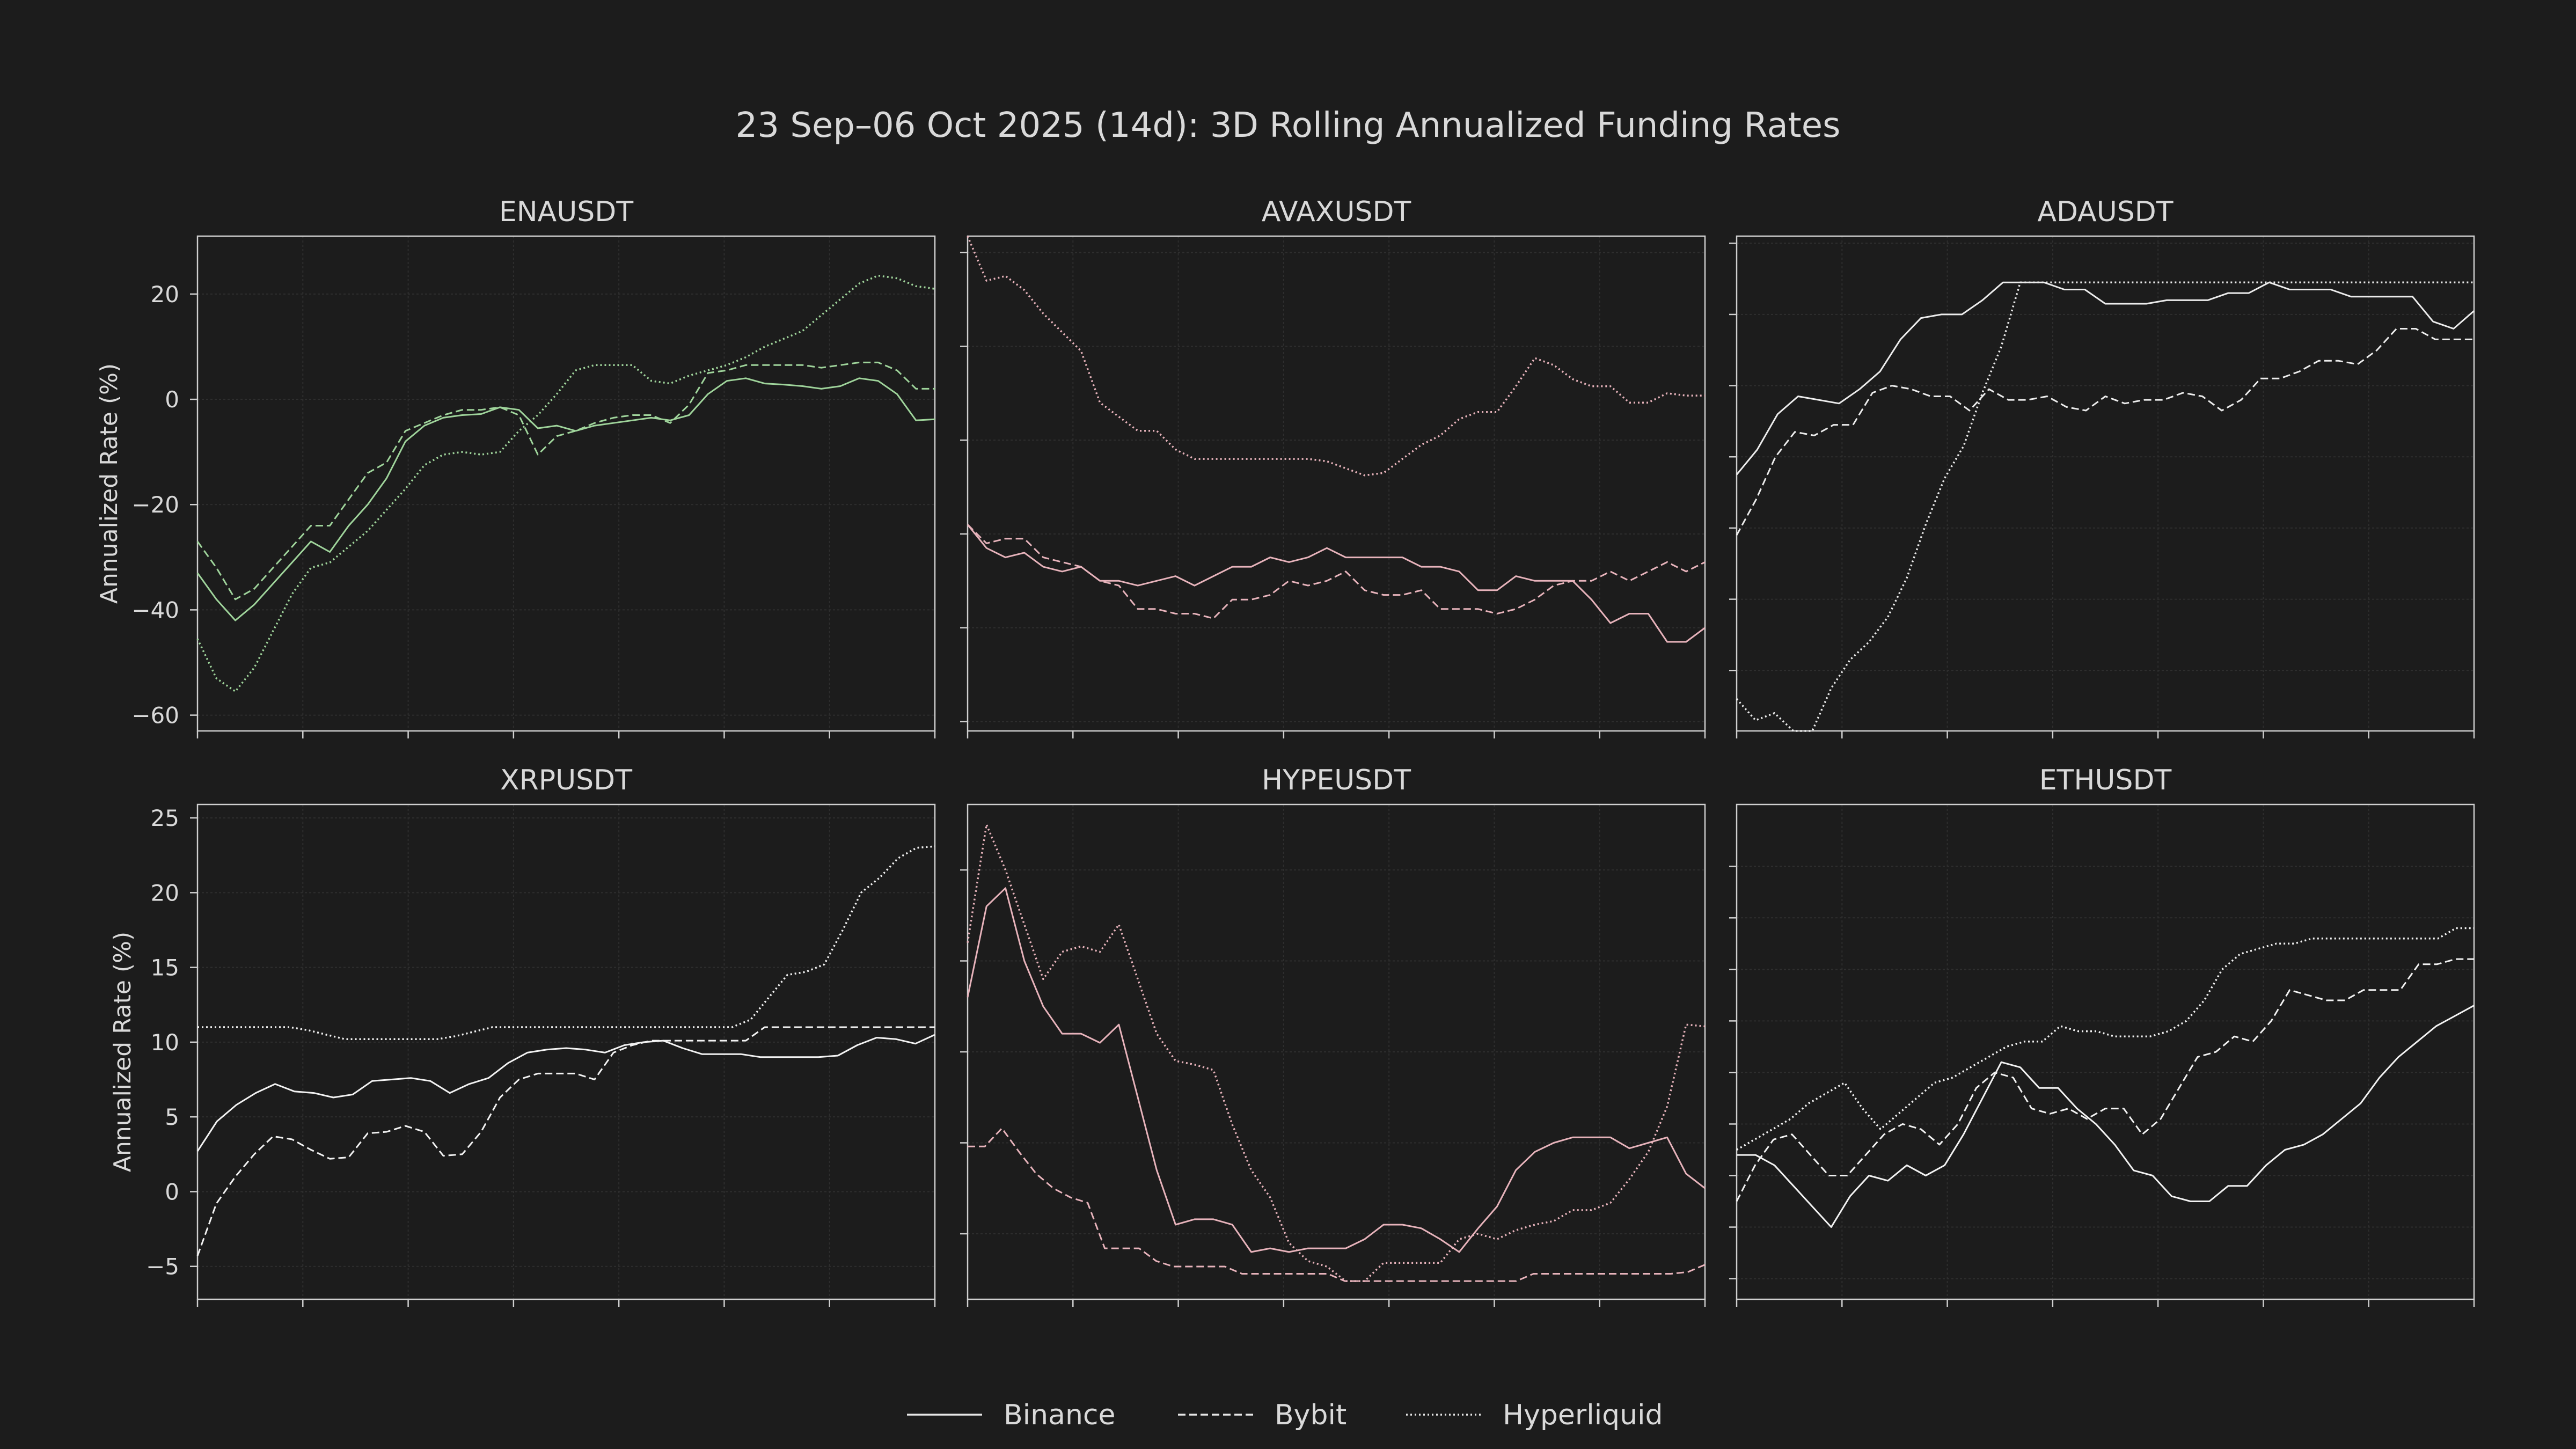 The height and width of the screenshot is (1449, 2576). I want to click on subplot-adausdt: ADAUSDT, so click(2102, 467).